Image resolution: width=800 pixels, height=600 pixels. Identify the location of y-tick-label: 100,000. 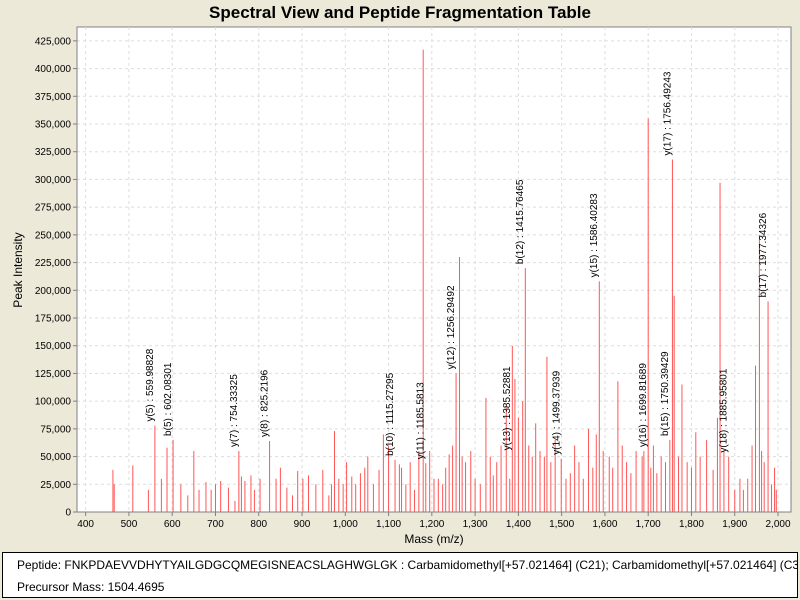
(53, 402).